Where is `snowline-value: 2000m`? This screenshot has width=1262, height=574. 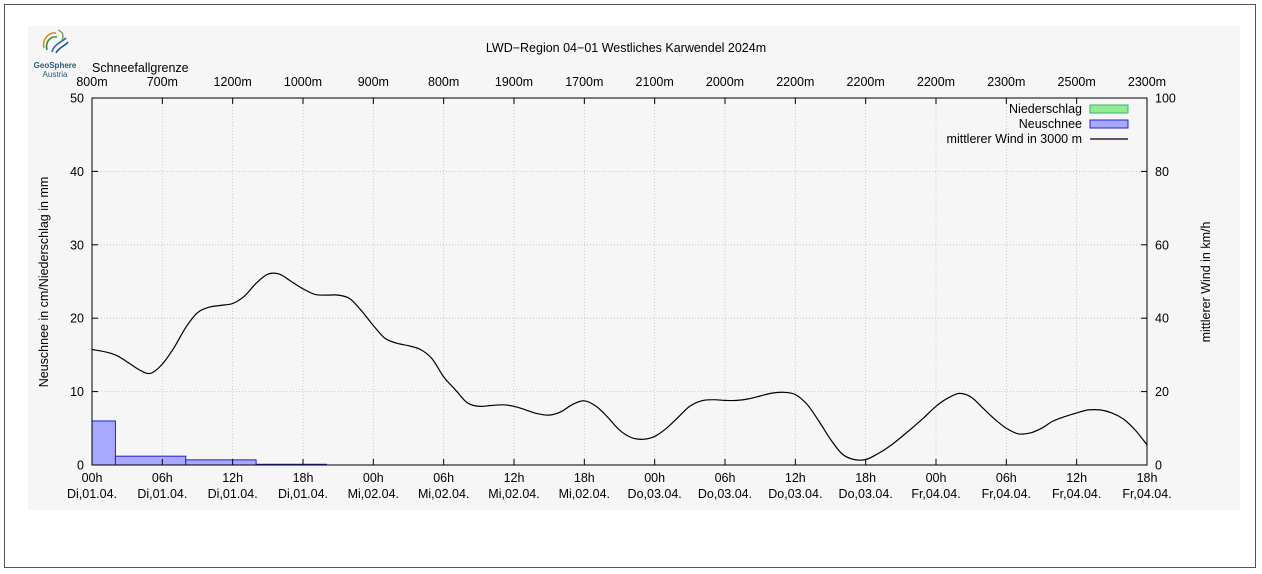 snowline-value: 2000m is located at coordinates (725, 82).